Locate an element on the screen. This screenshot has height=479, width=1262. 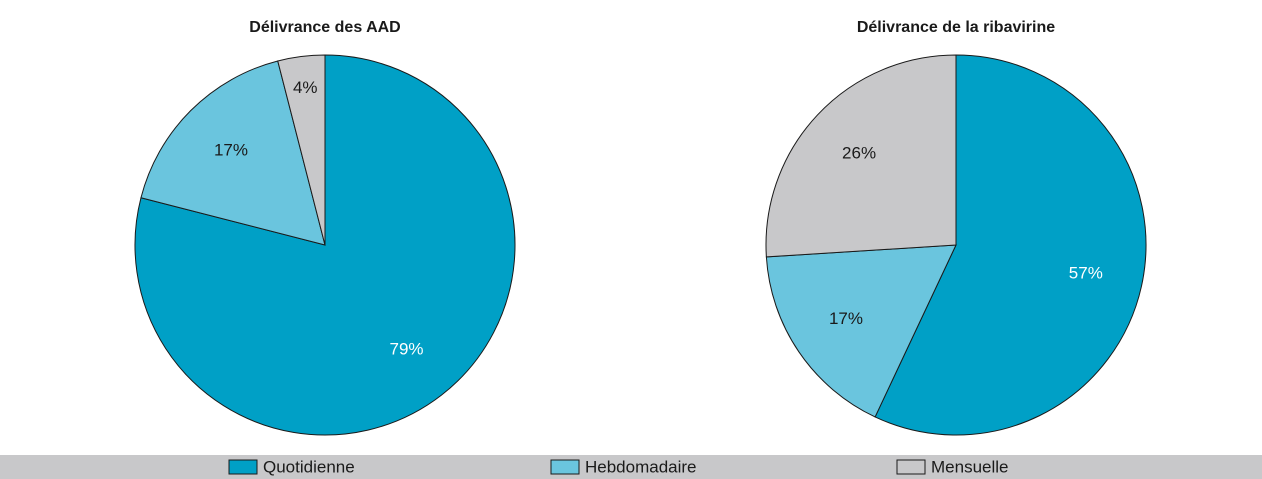
legend-band is located at coordinates (631, 467).